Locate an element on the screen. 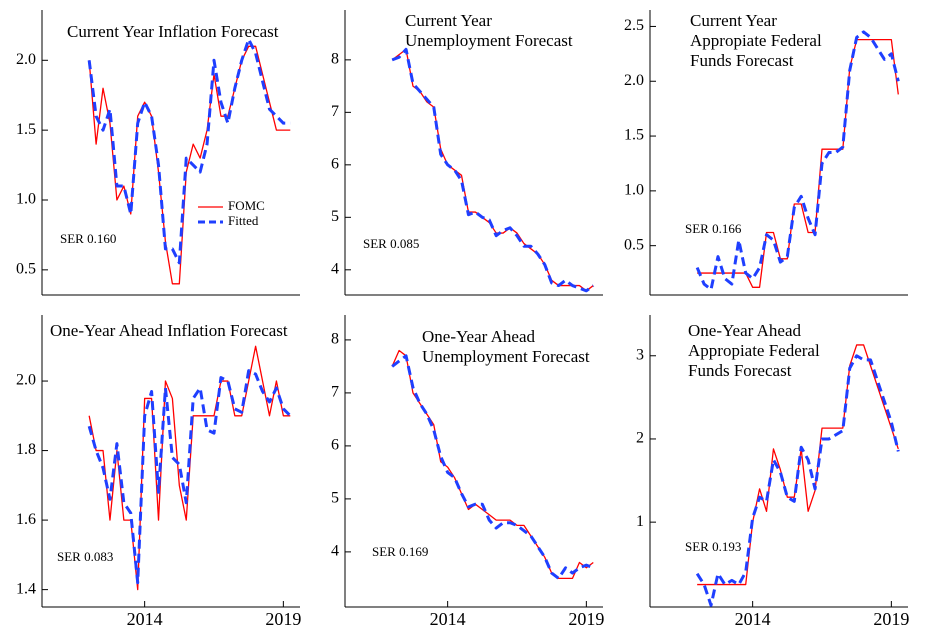 The width and height of the screenshot is (927, 632). legend-label: FOMC is located at coordinates (246, 205).